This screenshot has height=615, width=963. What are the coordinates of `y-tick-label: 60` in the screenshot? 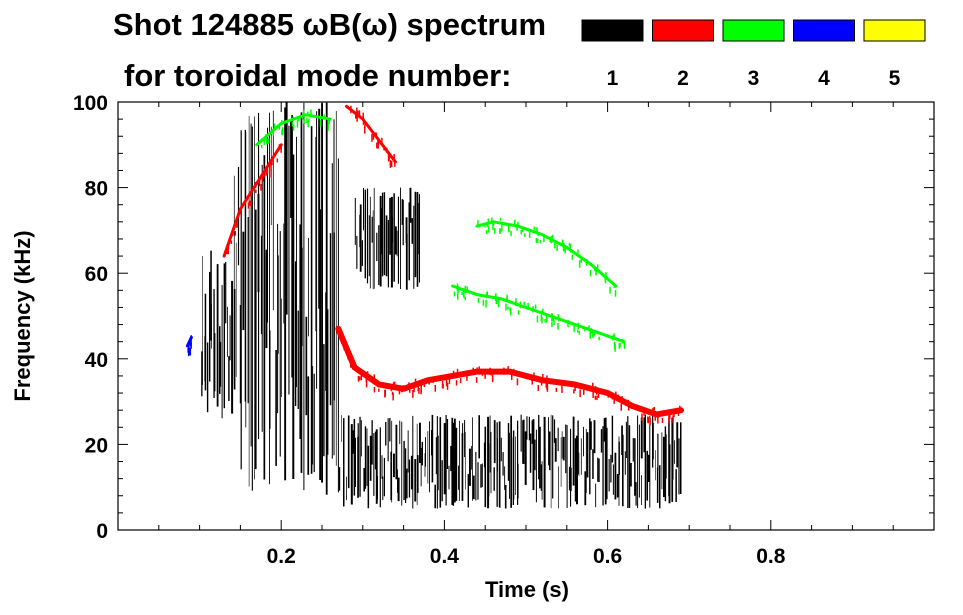 It's located at (96, 274).